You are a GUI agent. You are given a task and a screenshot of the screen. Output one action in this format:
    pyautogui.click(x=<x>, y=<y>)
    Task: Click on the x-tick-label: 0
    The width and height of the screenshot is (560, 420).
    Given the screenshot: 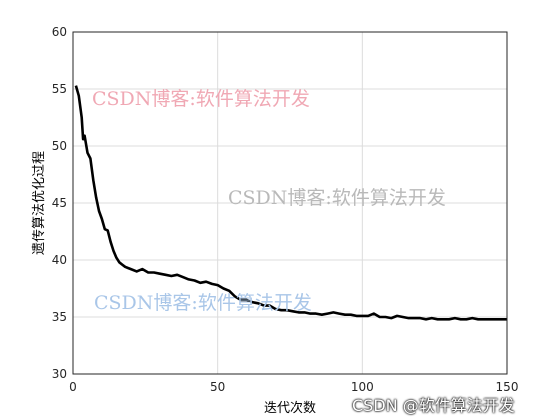 What is the action you would take?
    pyautogui.click(x=73, y=387)
    